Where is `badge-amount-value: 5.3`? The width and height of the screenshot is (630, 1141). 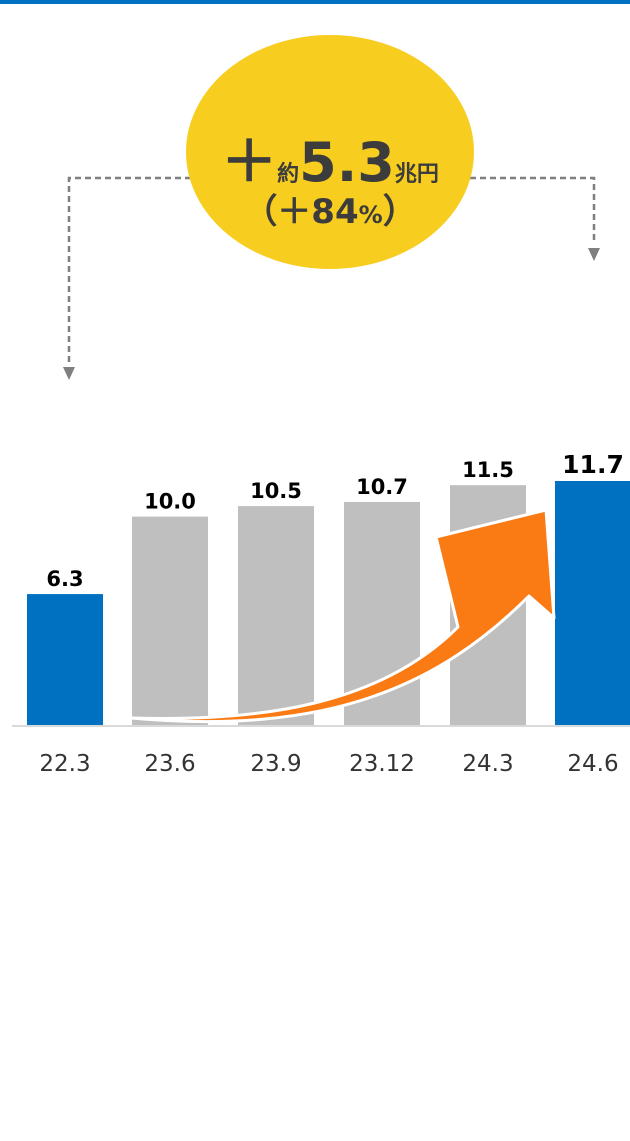 badge-amount-value: 5.3 is located at coordinates (347, 162).